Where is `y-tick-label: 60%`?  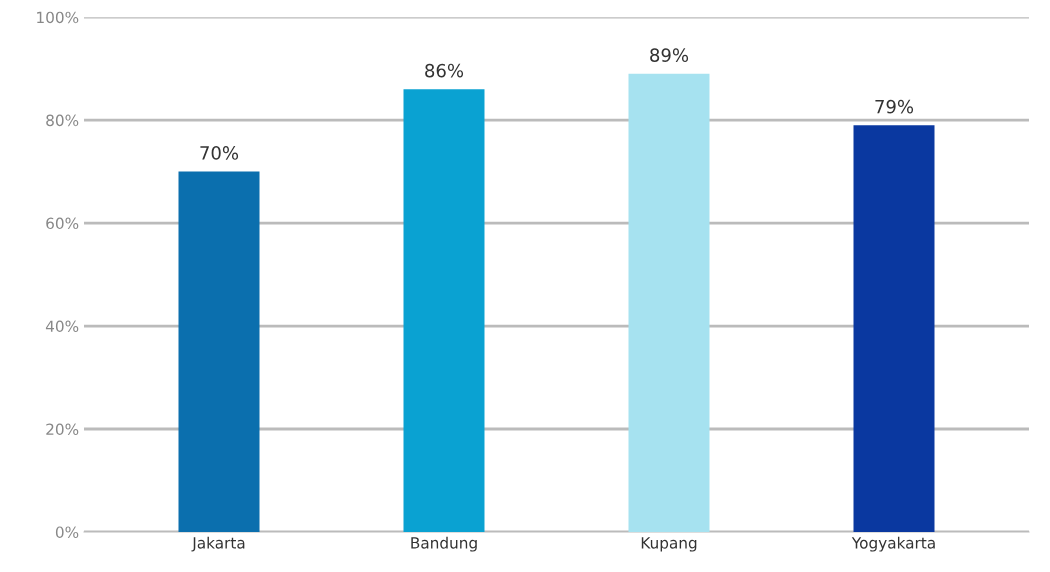 y-tick-label: 60% is located at coordinates (62, 223).